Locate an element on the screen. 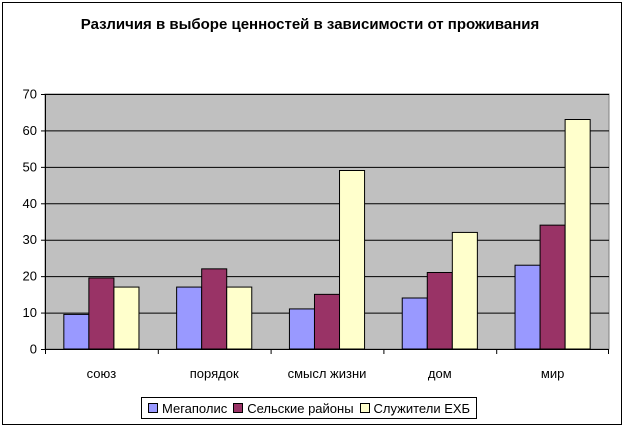 The height and width of the screenshot is (429, 626). x-tick-label-4: дом is located at coordinates (440, 373).